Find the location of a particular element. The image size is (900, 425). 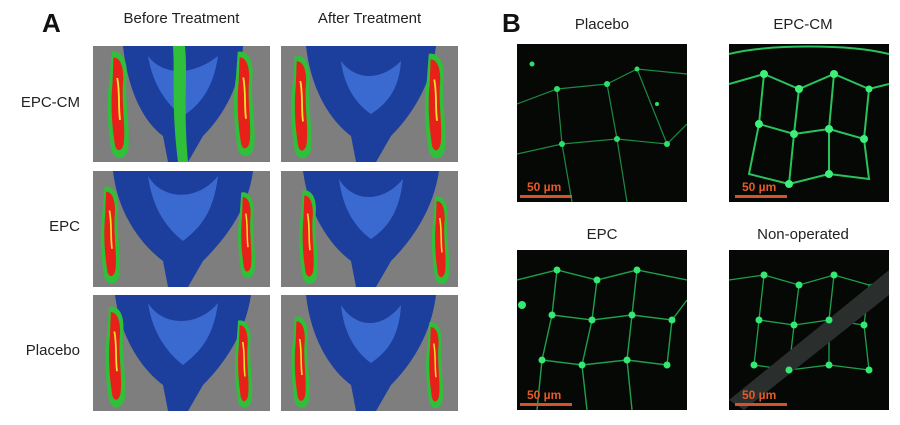

perfusion-image-epc-after is located at coordinates (369, 229).